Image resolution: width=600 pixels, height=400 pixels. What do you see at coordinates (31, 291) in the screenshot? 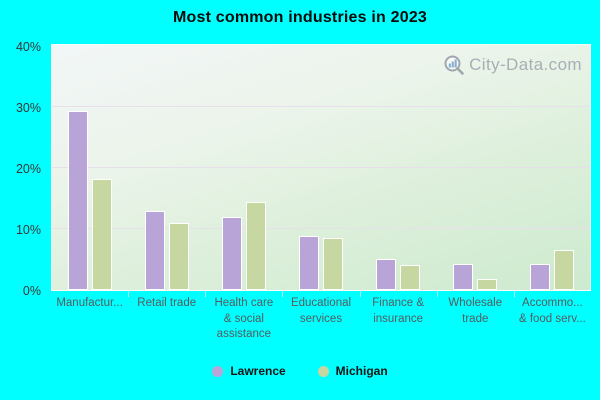
I see `y-axis-label: 0%` at bounding box center [31, 291].